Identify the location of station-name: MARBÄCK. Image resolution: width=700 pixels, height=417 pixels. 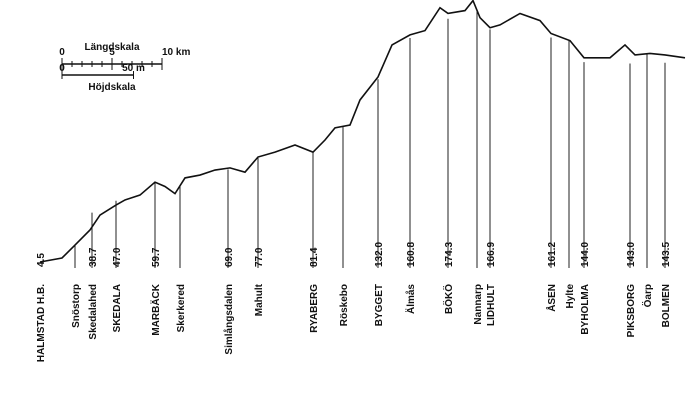
(155, 309).